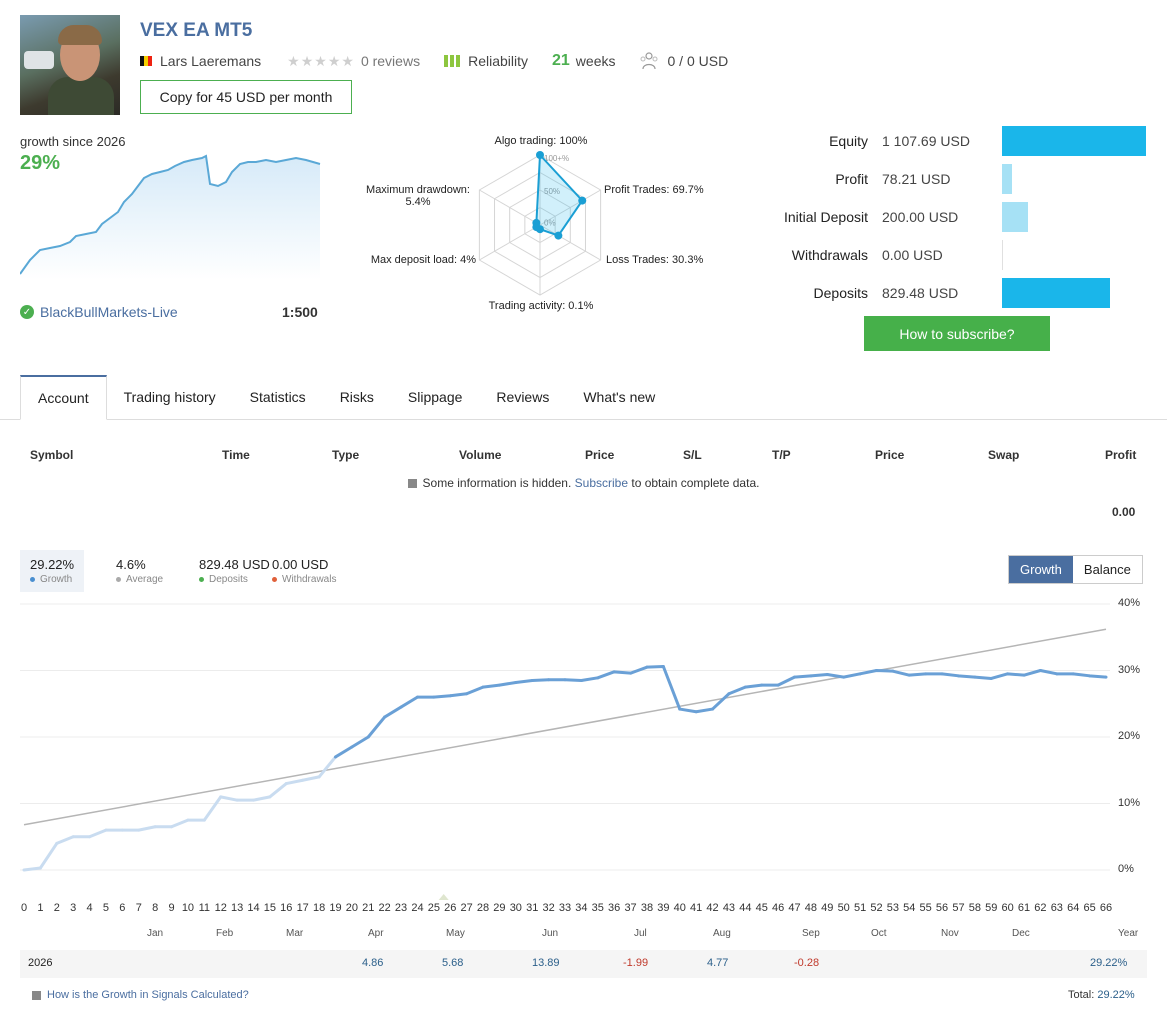 The width and height of the screenshot is (1167, 1027). I want to click on legend-item: 29.22% Growth, so click(52, 571).